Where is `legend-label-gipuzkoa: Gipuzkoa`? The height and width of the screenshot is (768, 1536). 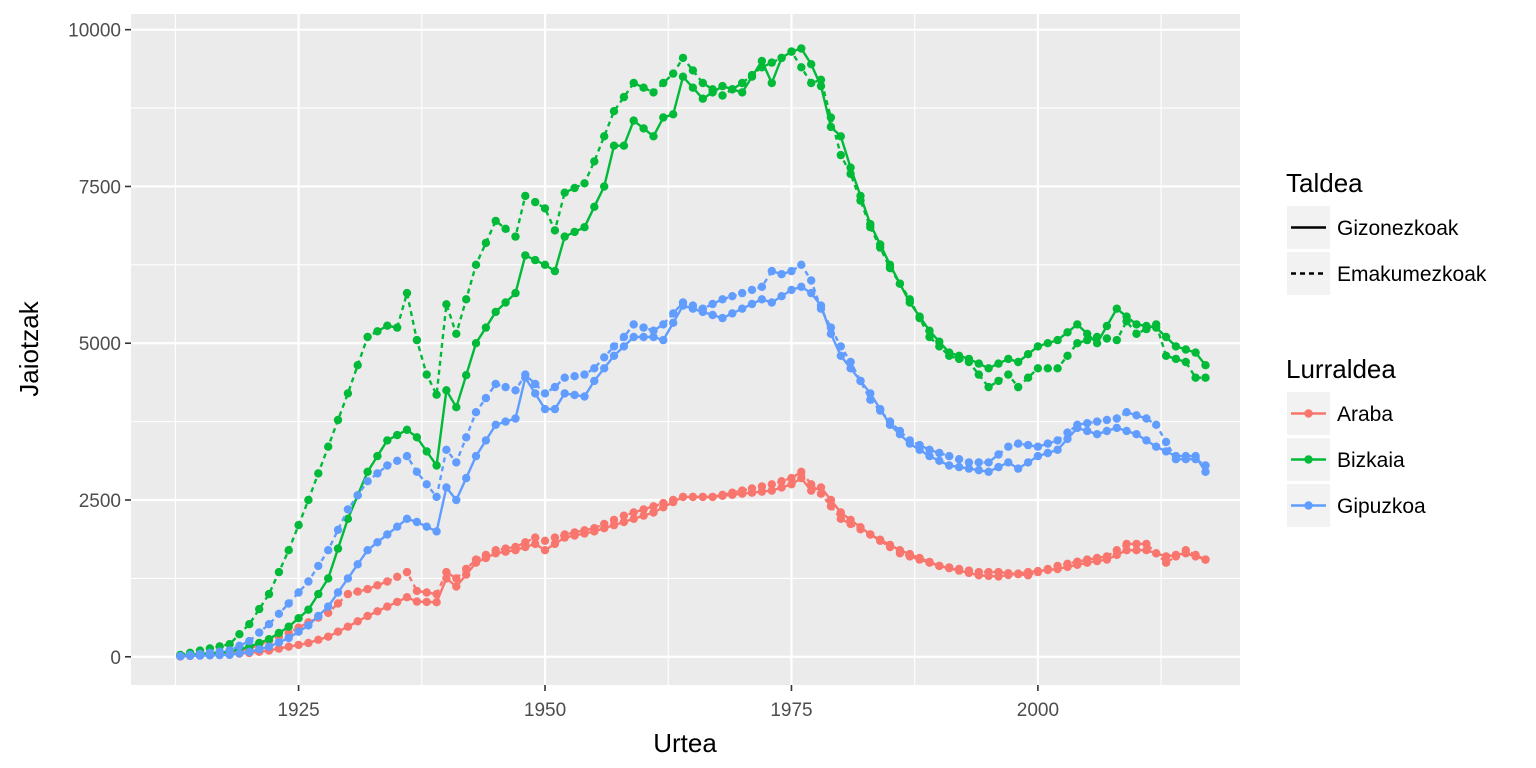
legend-label-gipuzkoa: Gipuzkoa is located at coordinates (1381, 506).